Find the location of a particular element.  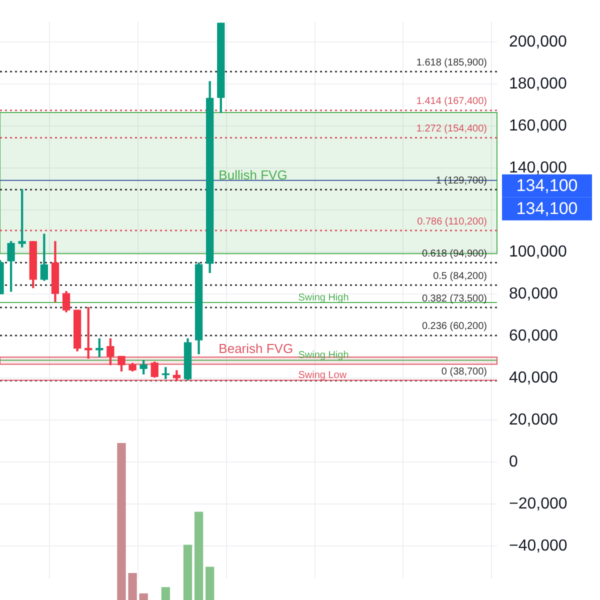

ref-line-label: Swing Low is located at coordinates (323, 375).